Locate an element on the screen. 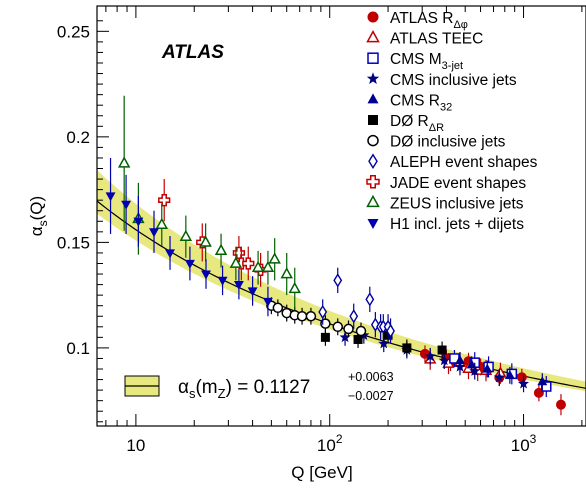  legend-entry: DØ inclusive jets is located at coordinates (436, 142).